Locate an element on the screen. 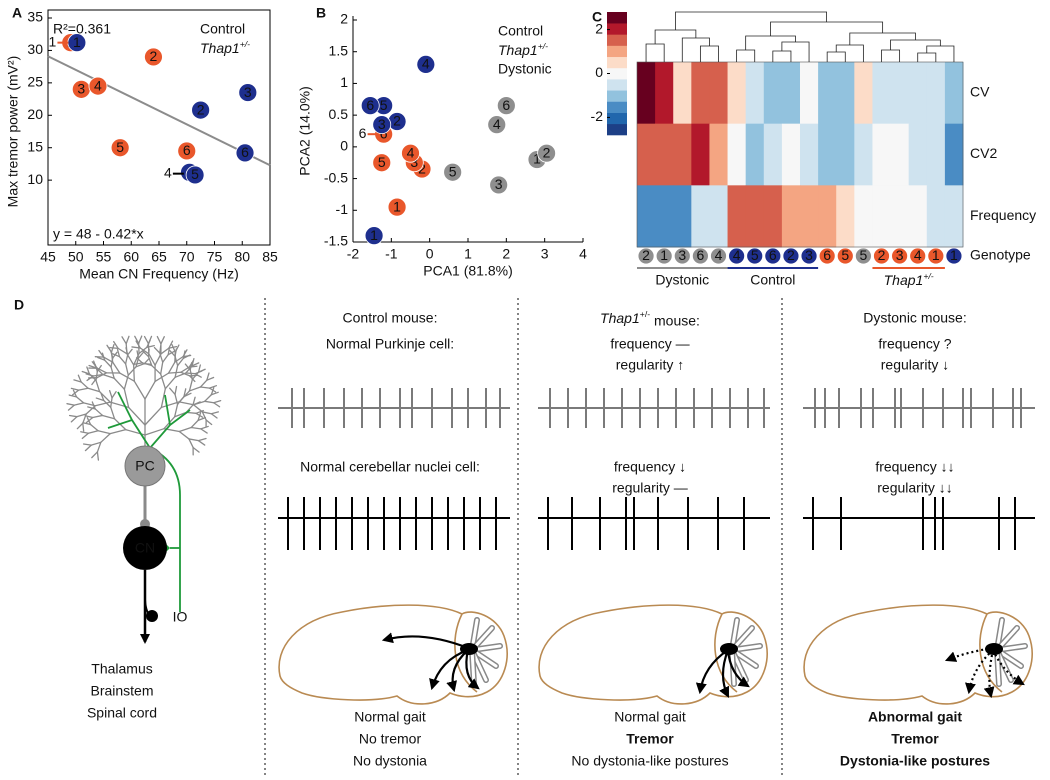  pc-description: Normal Purkinje cell: is located at coordinates (390, 344).